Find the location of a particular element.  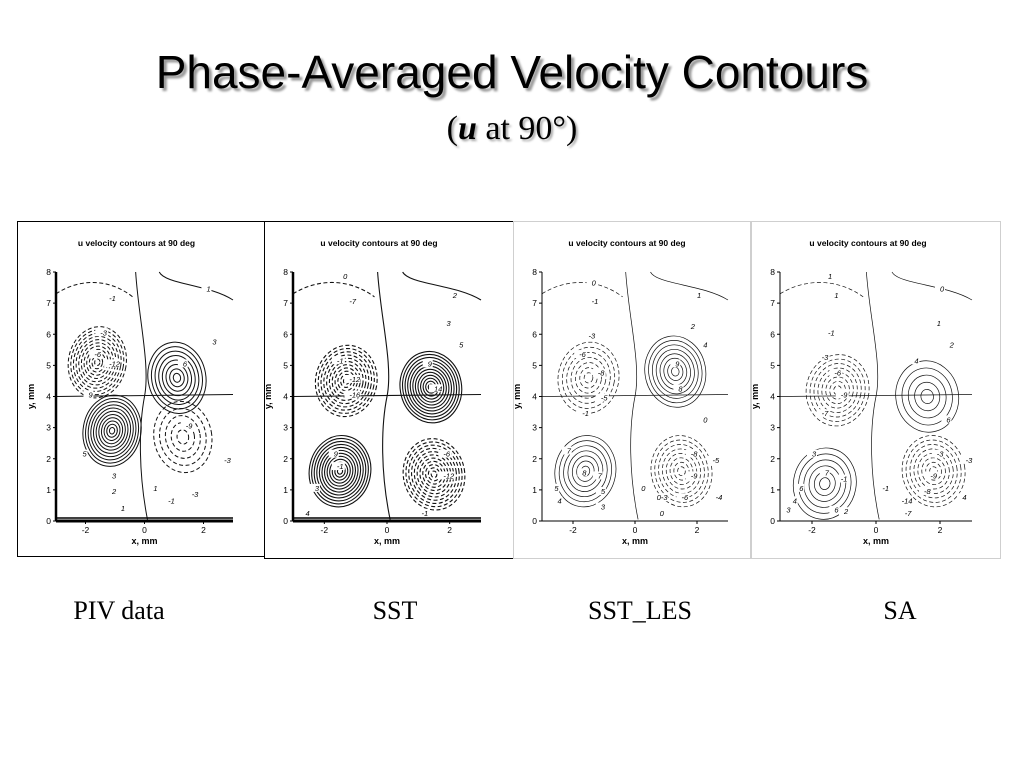

y-tick-label: 6 is located at coordinates (285, 334).